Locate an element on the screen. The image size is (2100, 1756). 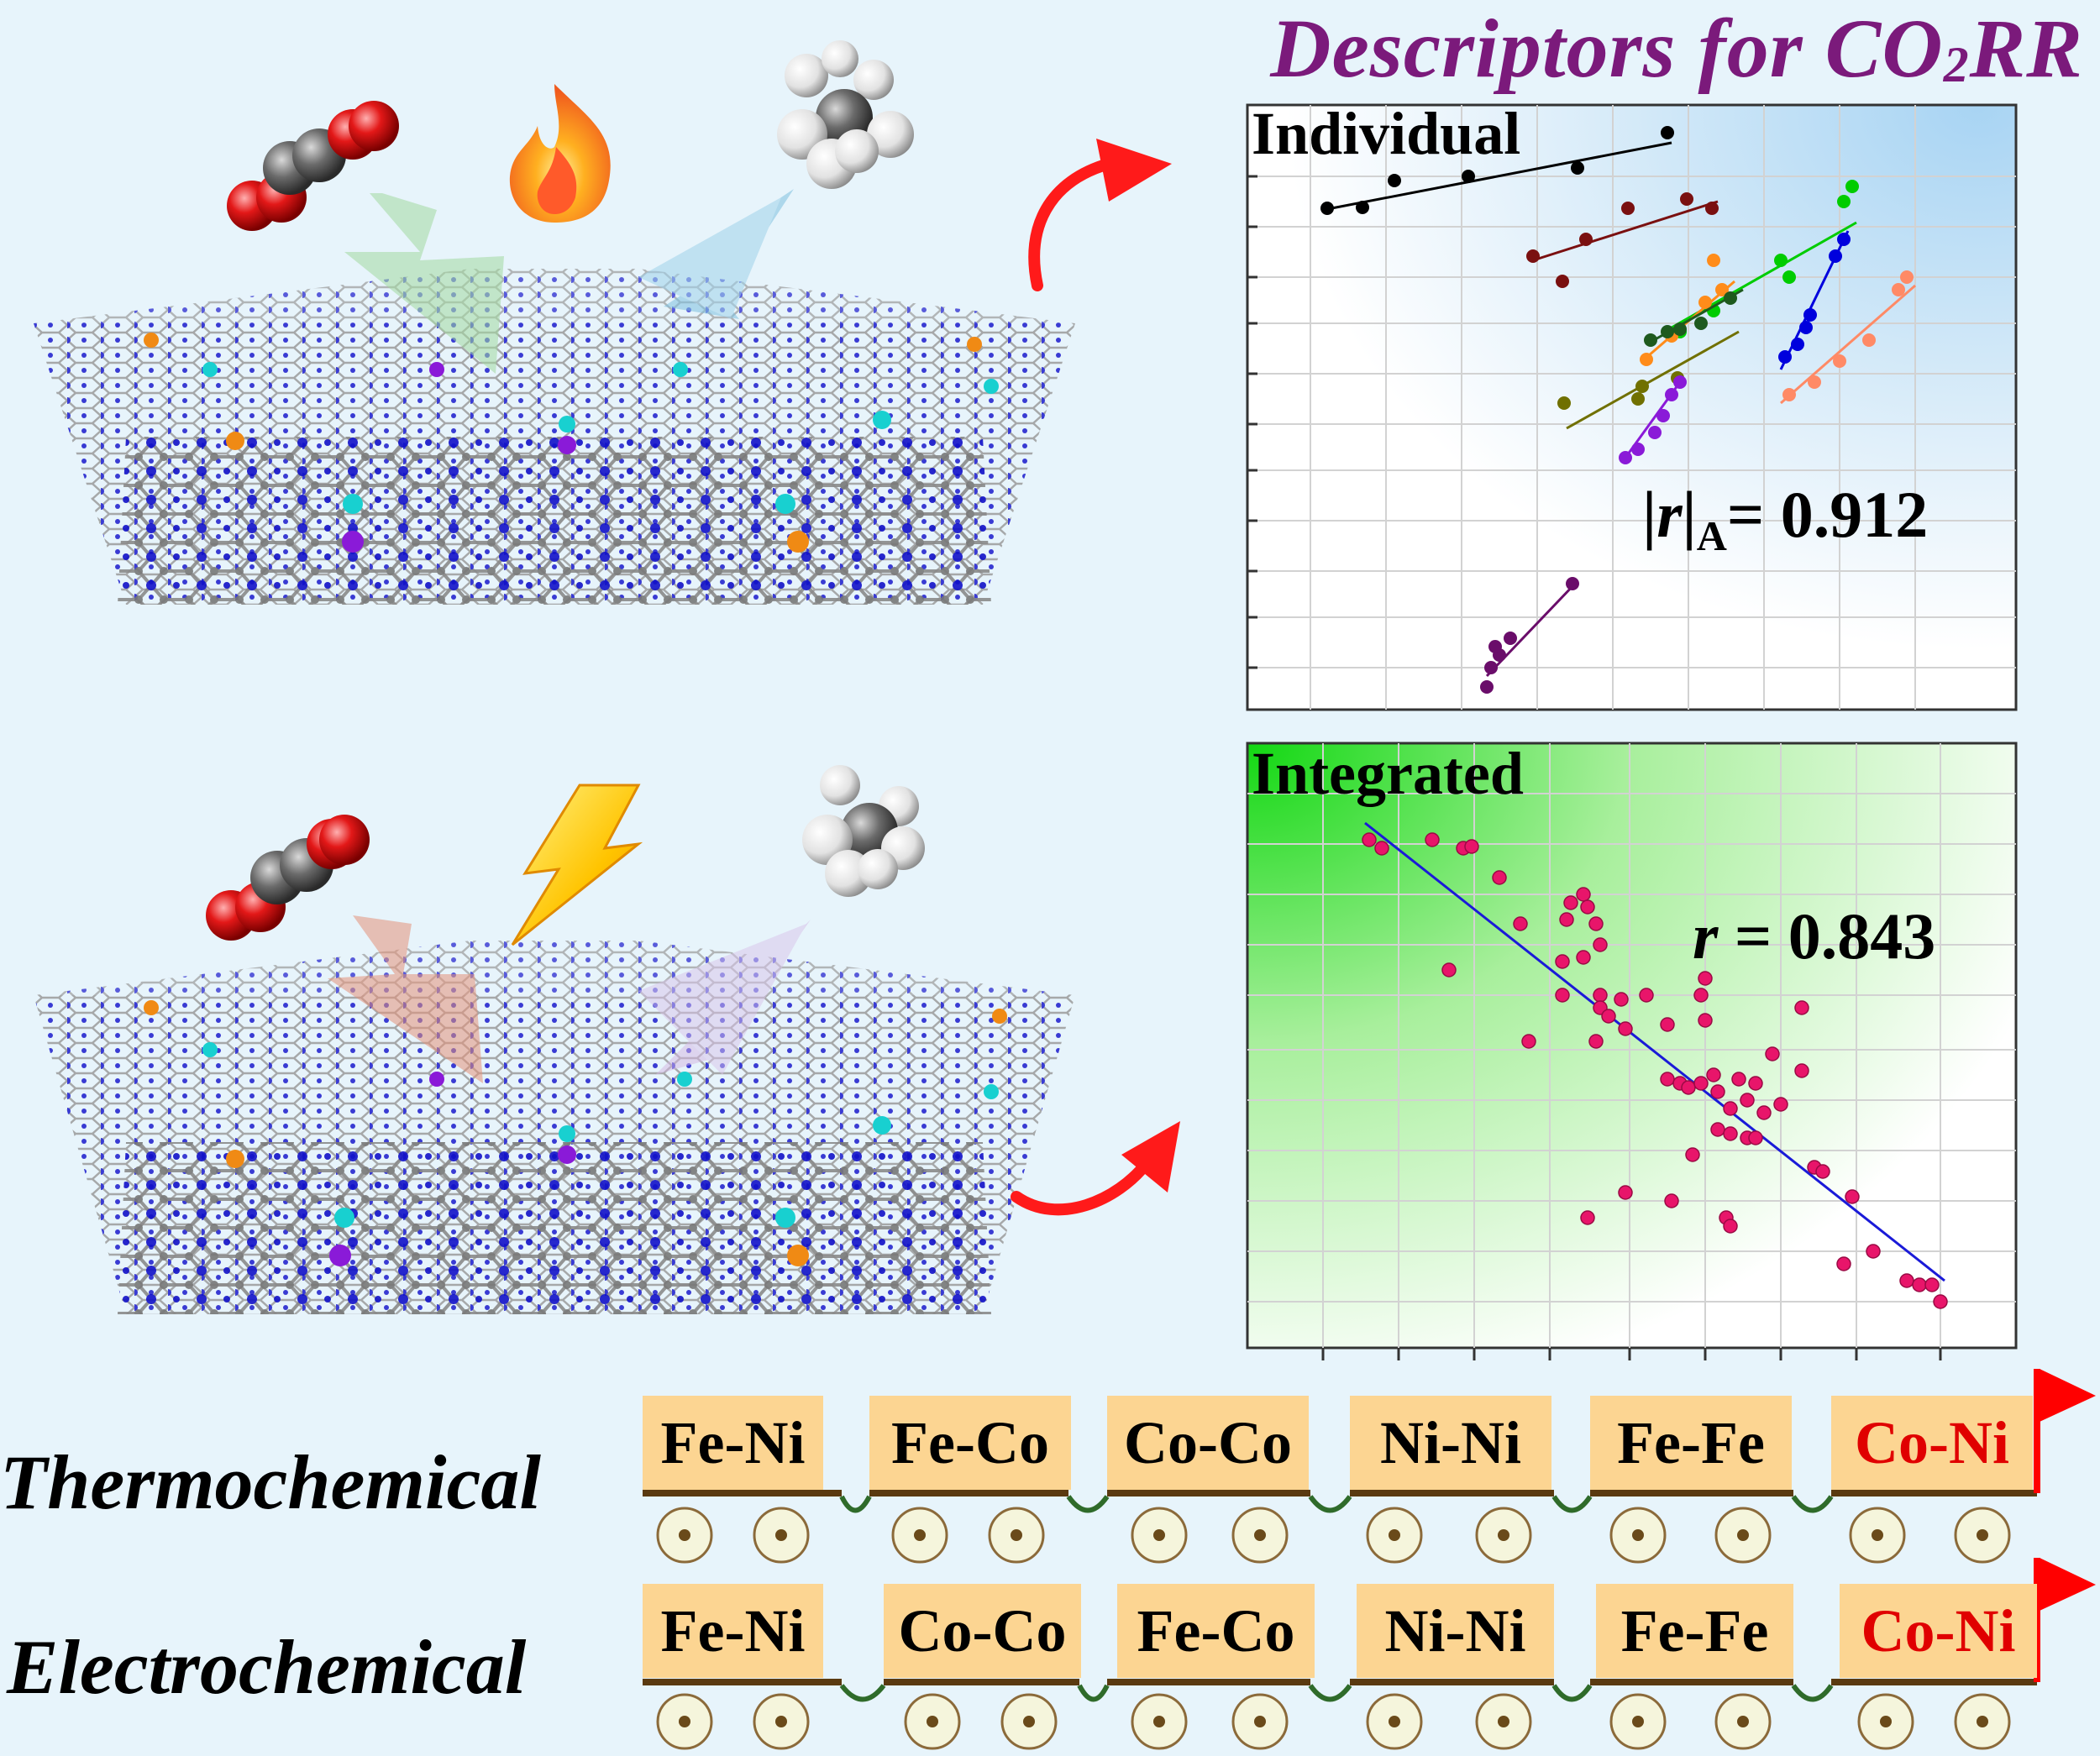
series-black is located at coordinates (1497, 171).